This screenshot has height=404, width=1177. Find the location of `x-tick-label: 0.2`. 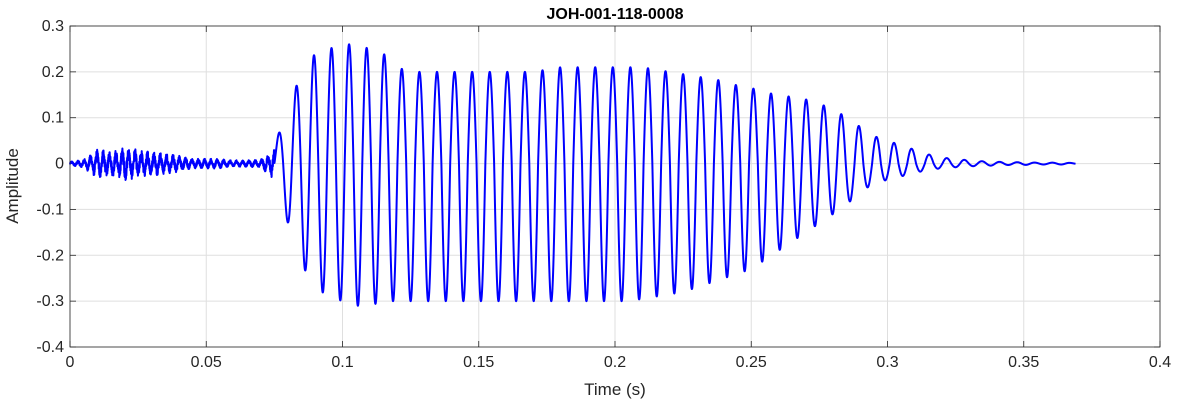

x-tick-label: 0.2 is located at coordinates (615, 362).